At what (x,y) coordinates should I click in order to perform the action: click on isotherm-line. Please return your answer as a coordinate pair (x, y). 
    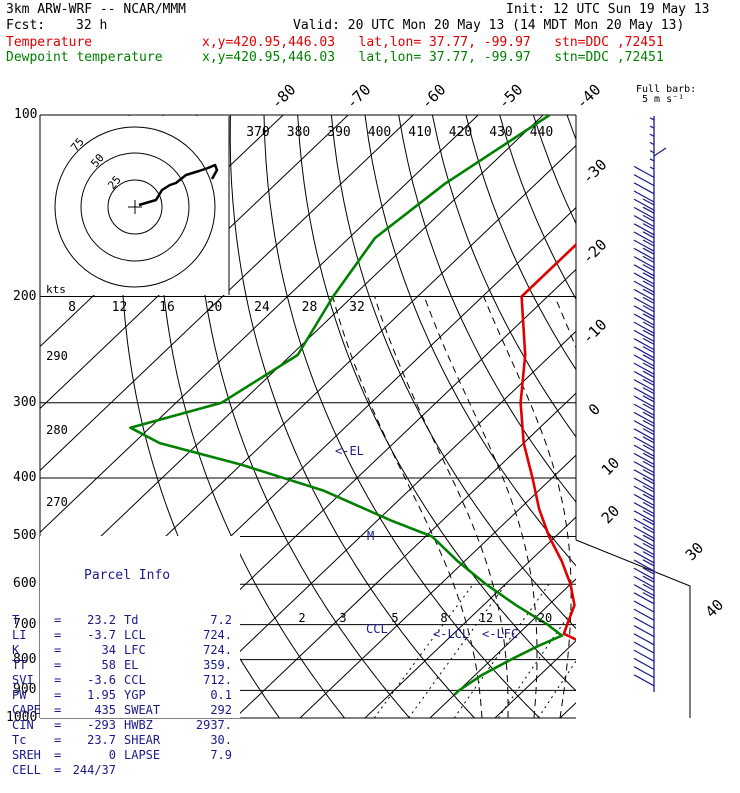
    Looking at the image, I should click on (470, 617).